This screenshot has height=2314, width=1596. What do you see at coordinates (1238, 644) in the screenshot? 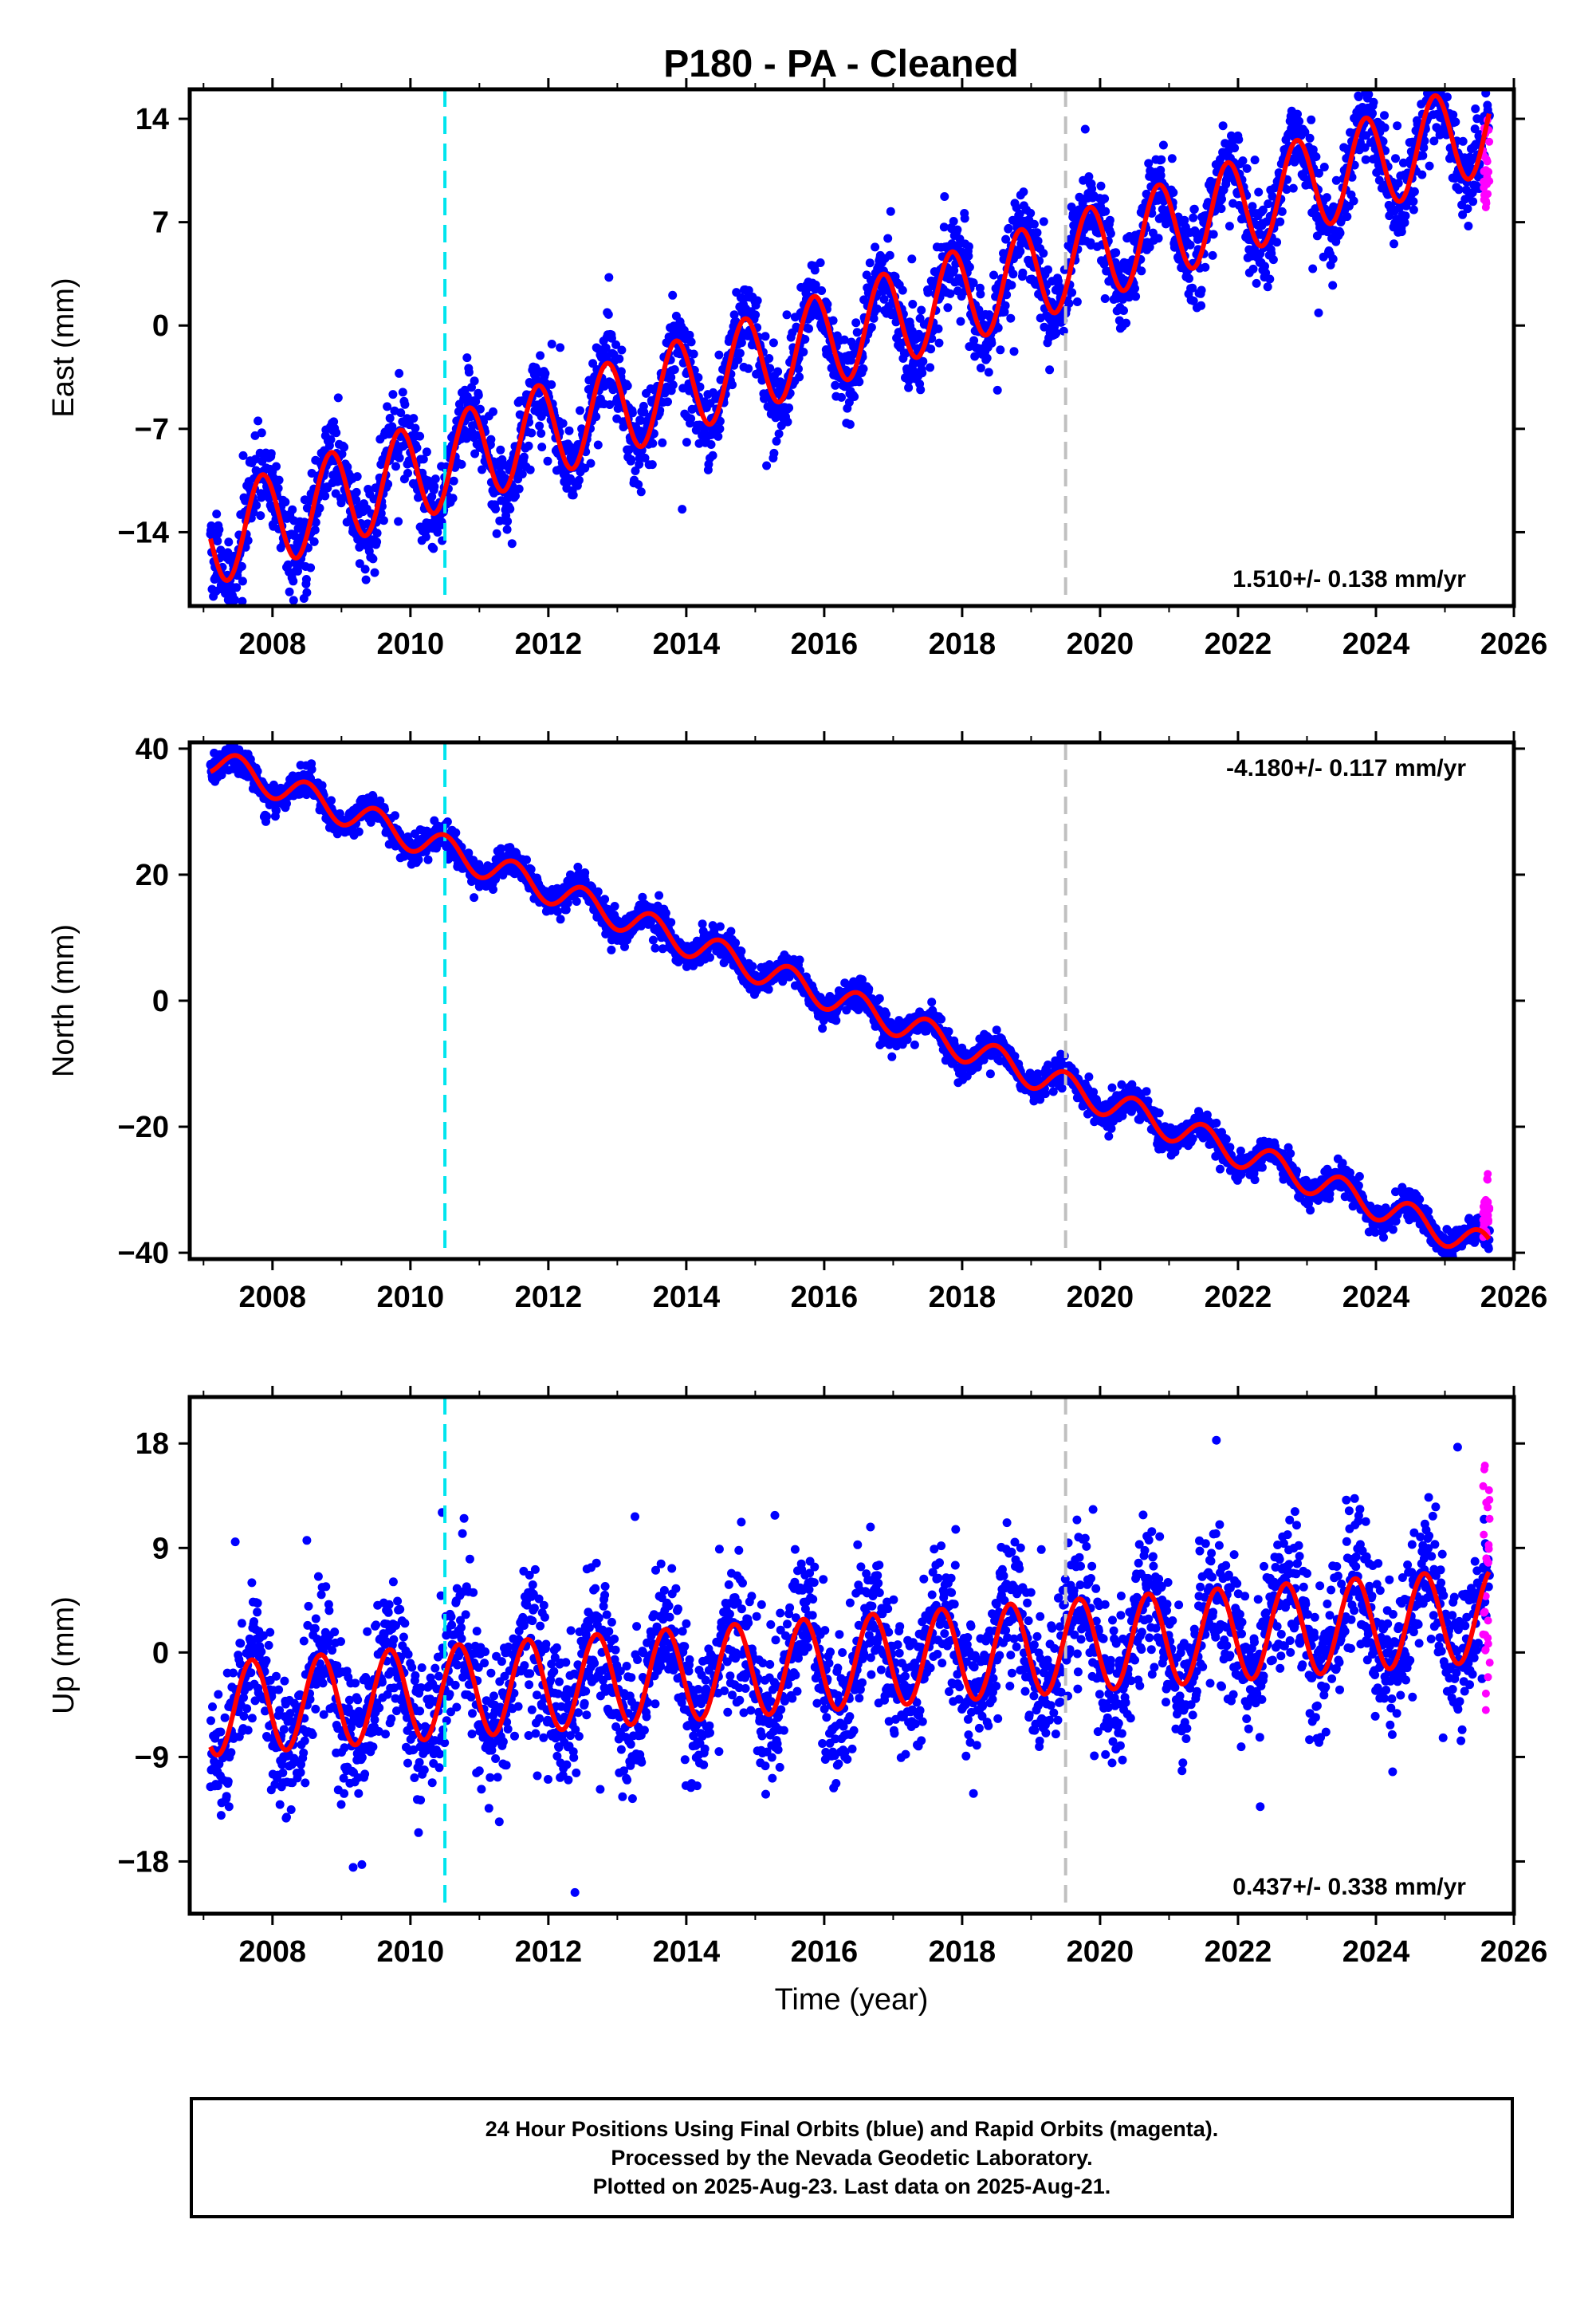
I see `x-tick-label: 2022` at bounding box center [1238, 644].